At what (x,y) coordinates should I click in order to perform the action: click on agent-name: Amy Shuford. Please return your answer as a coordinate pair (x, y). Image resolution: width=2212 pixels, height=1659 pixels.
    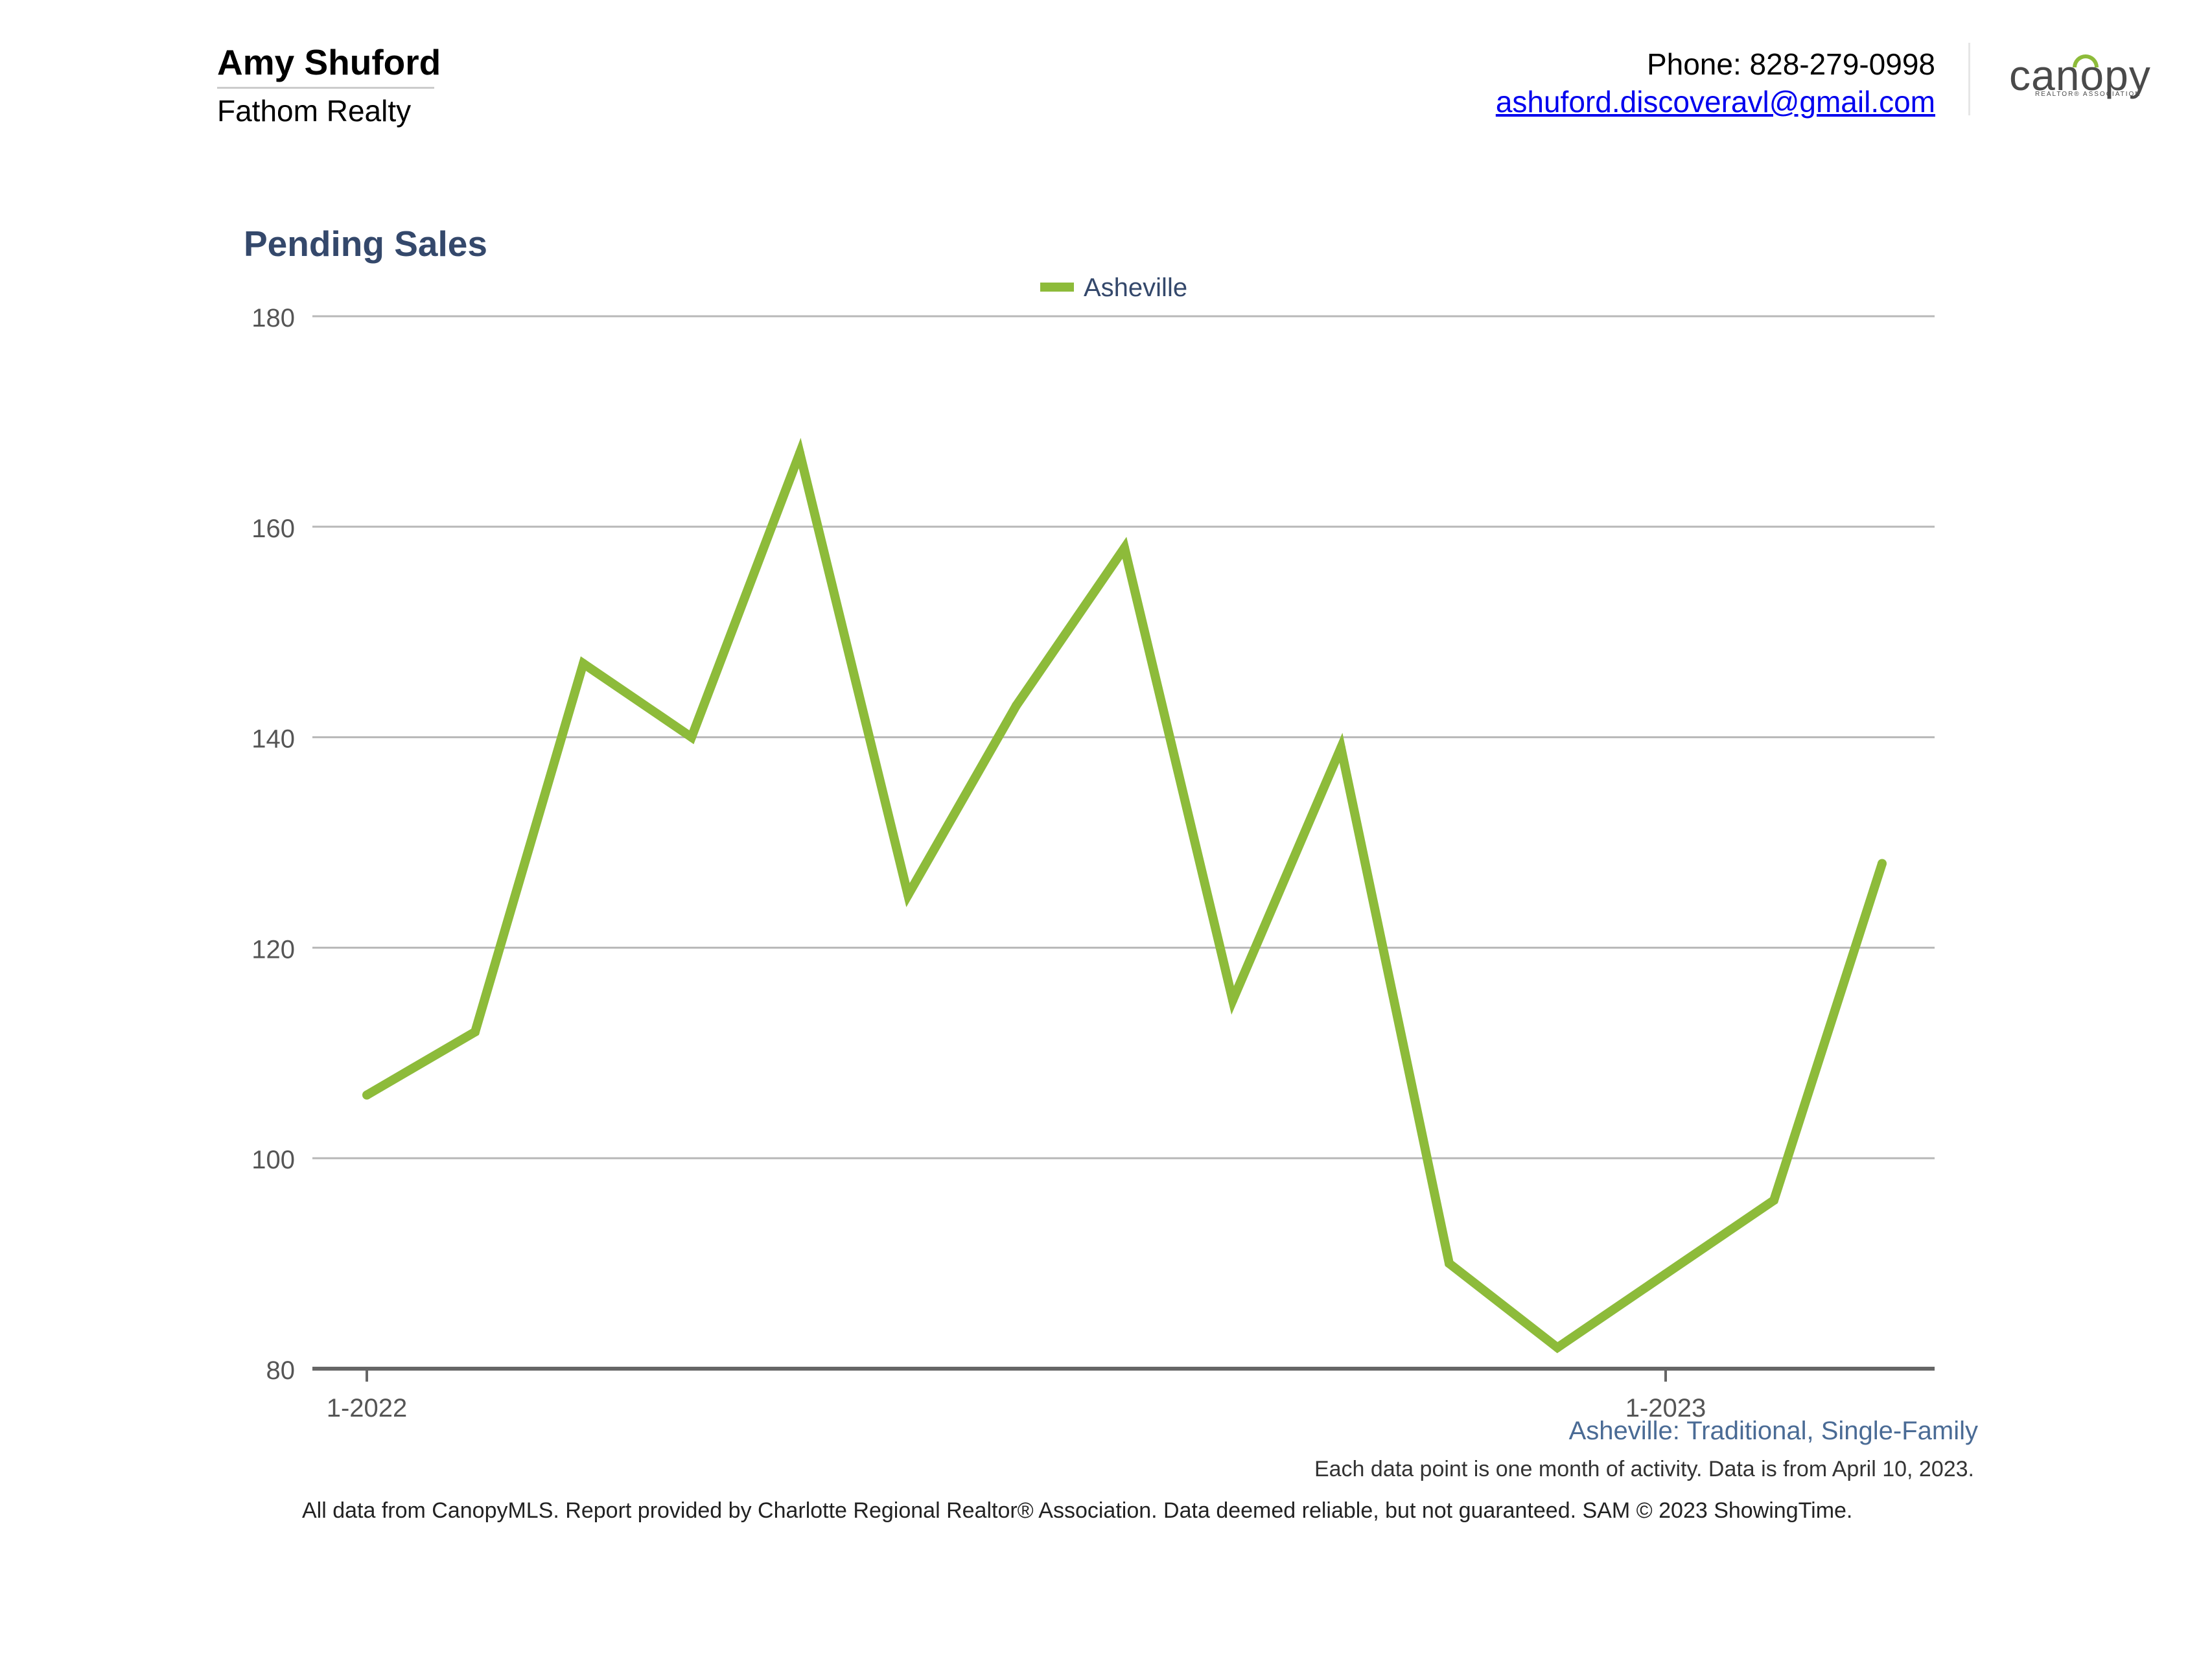
    Looking at the image, I should click on (329, 62).